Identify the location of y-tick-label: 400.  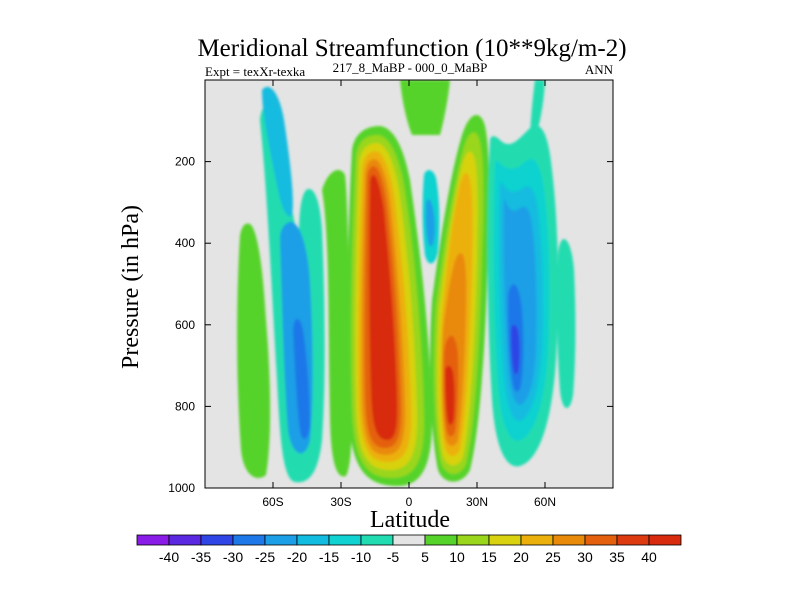
(185, 243).